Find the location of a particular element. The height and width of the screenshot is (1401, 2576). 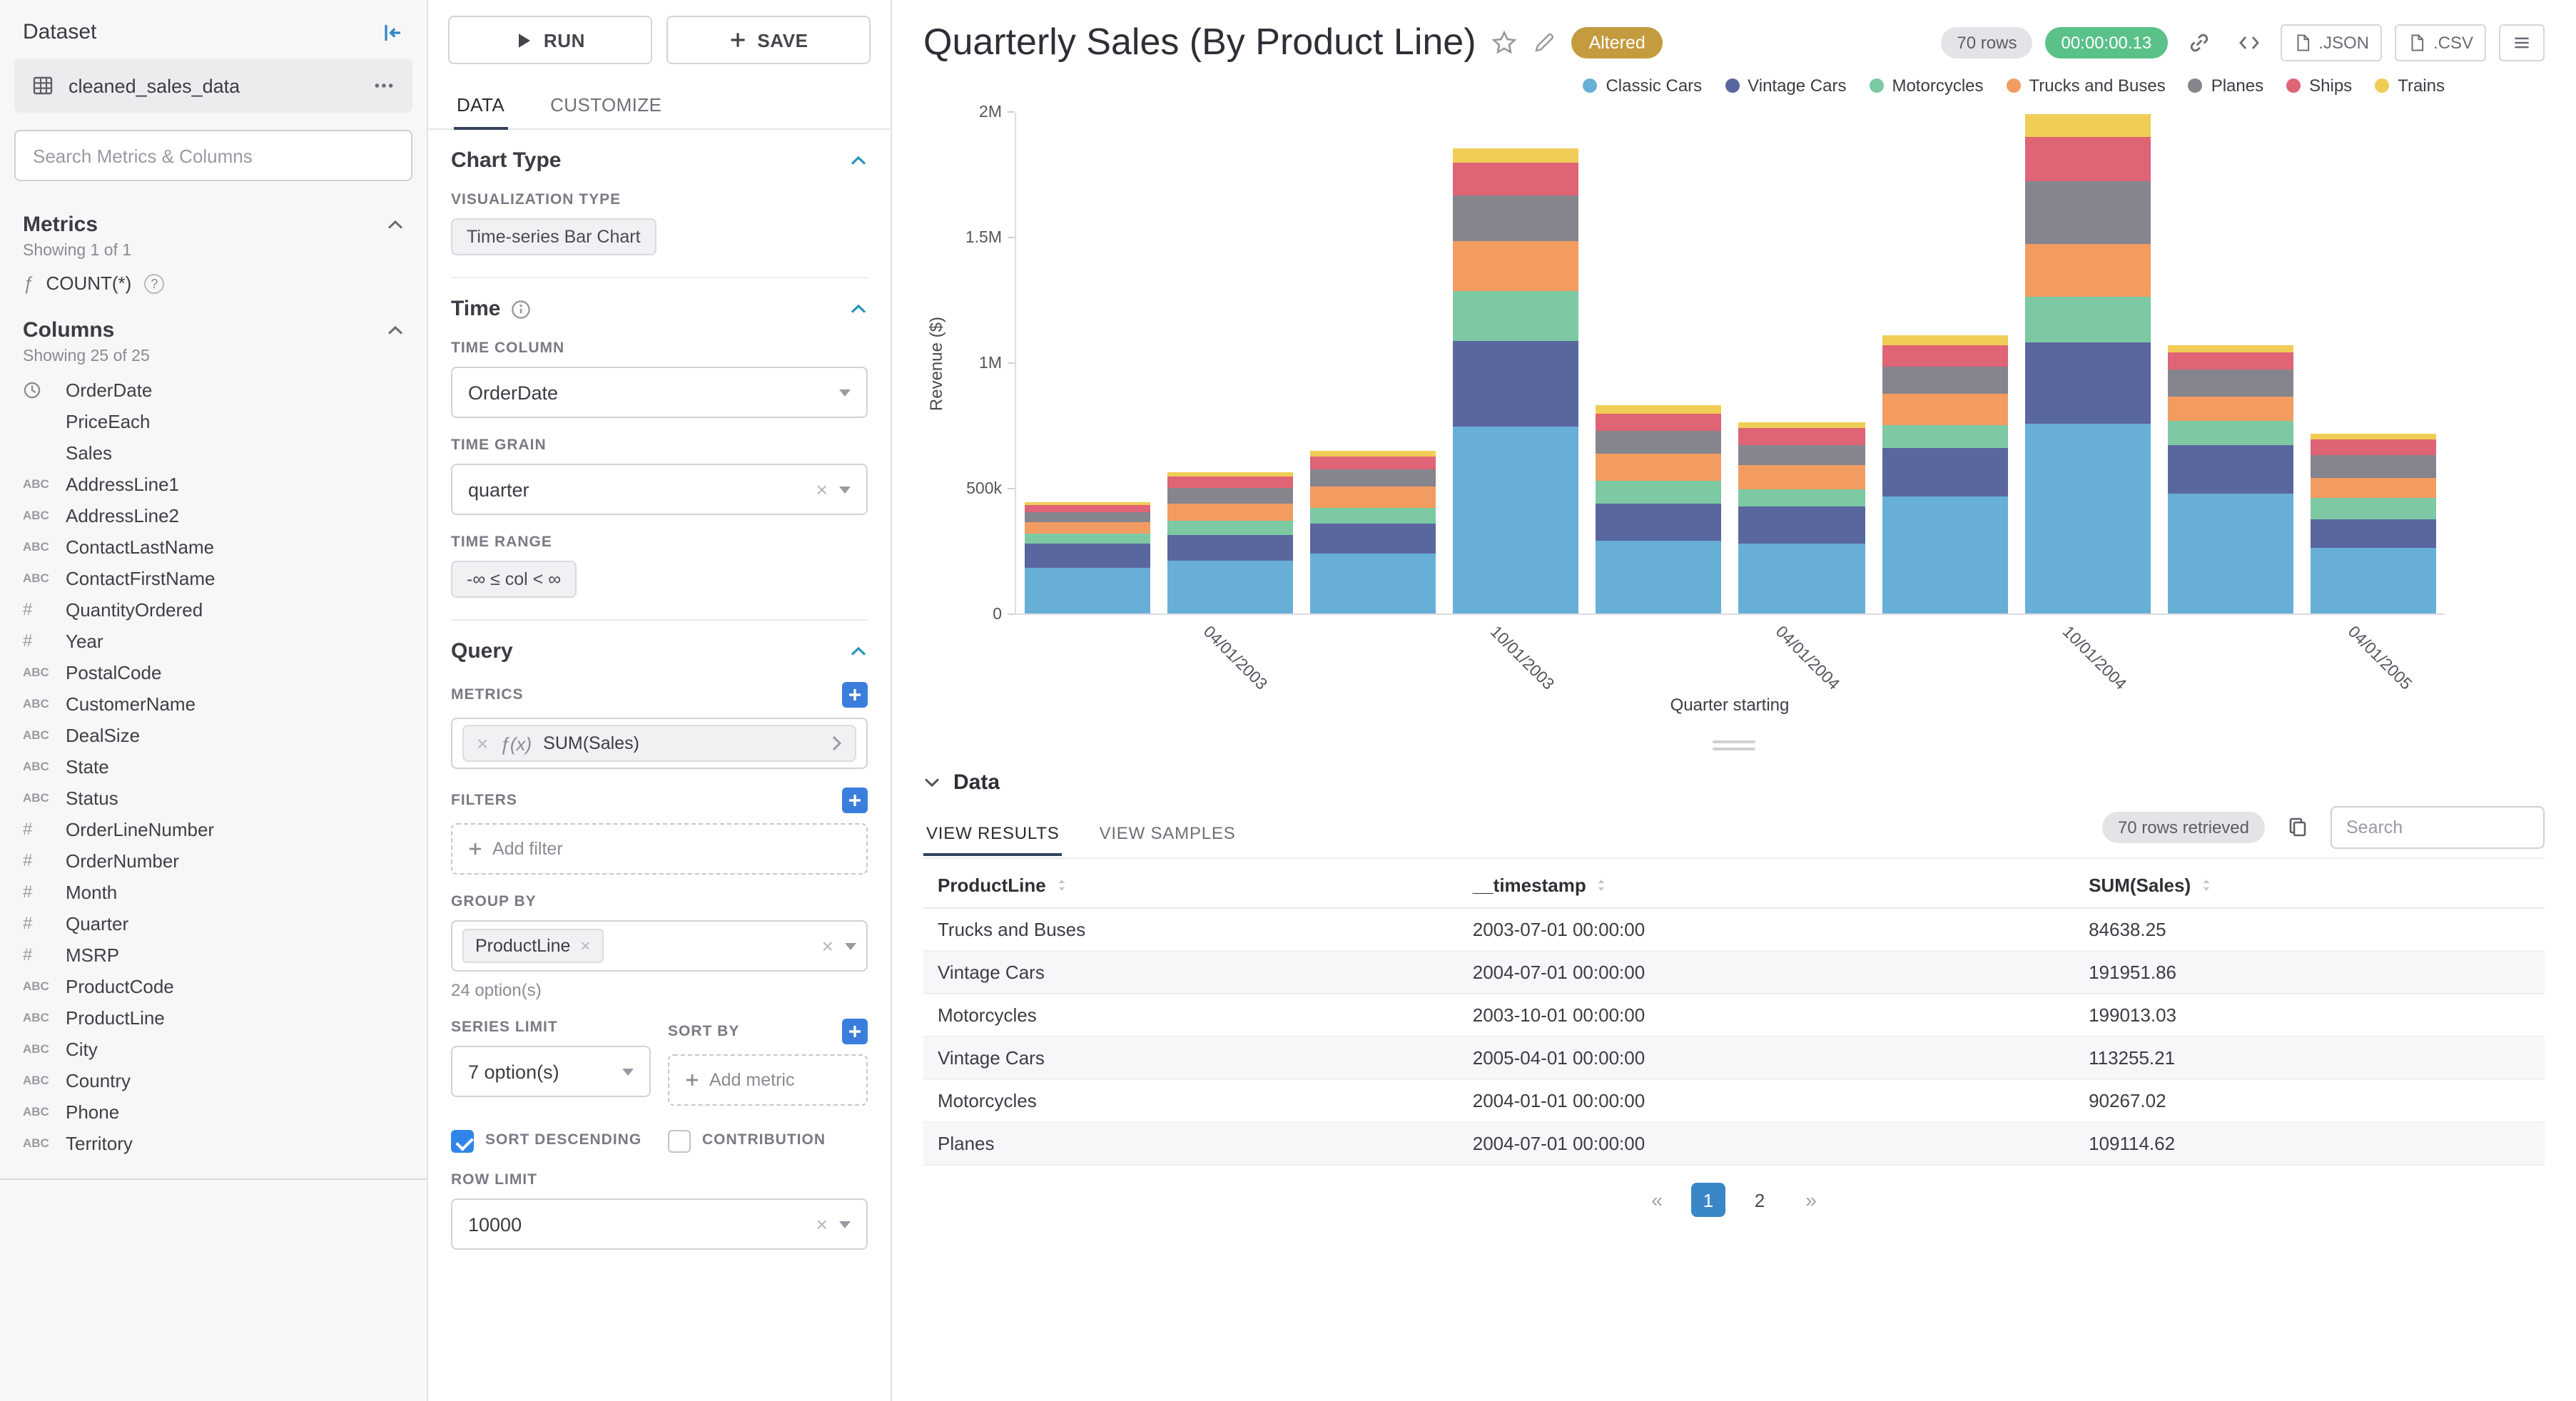

column-header: __timestamp is located at coordinates (1767, 885).